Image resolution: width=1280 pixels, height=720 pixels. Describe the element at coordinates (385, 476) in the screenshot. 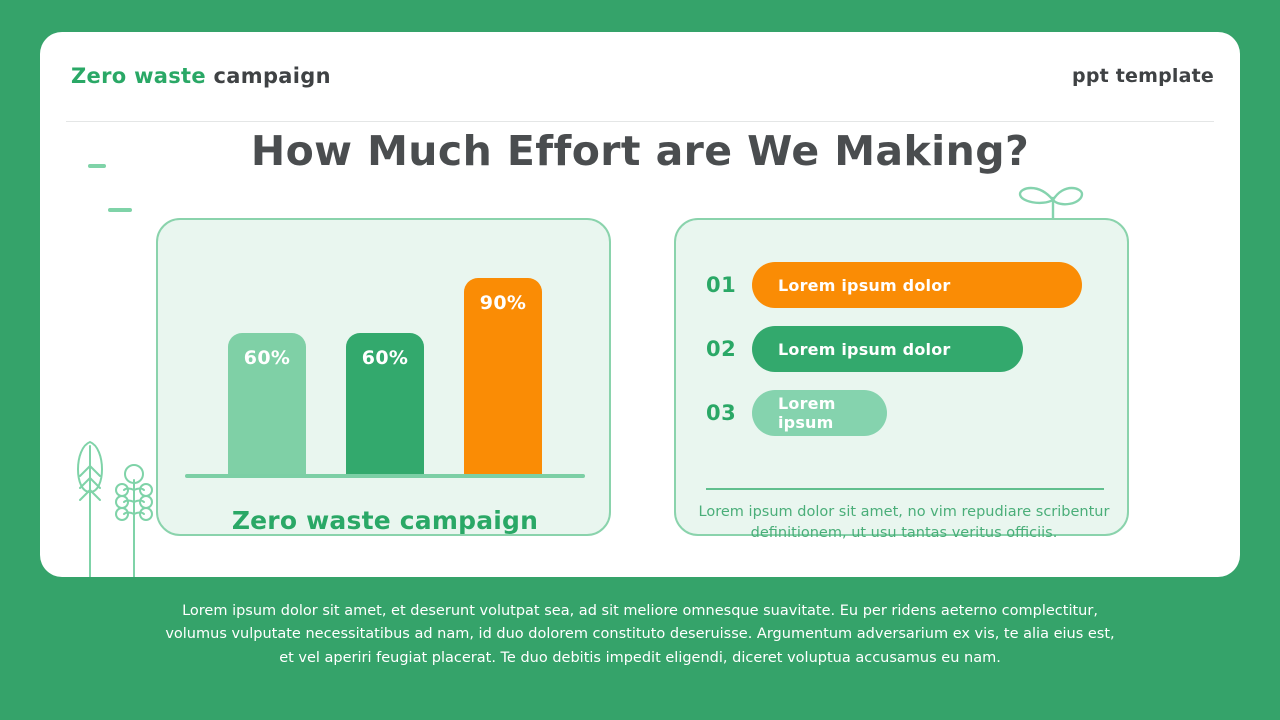

I see `chart-baseline` at that location.